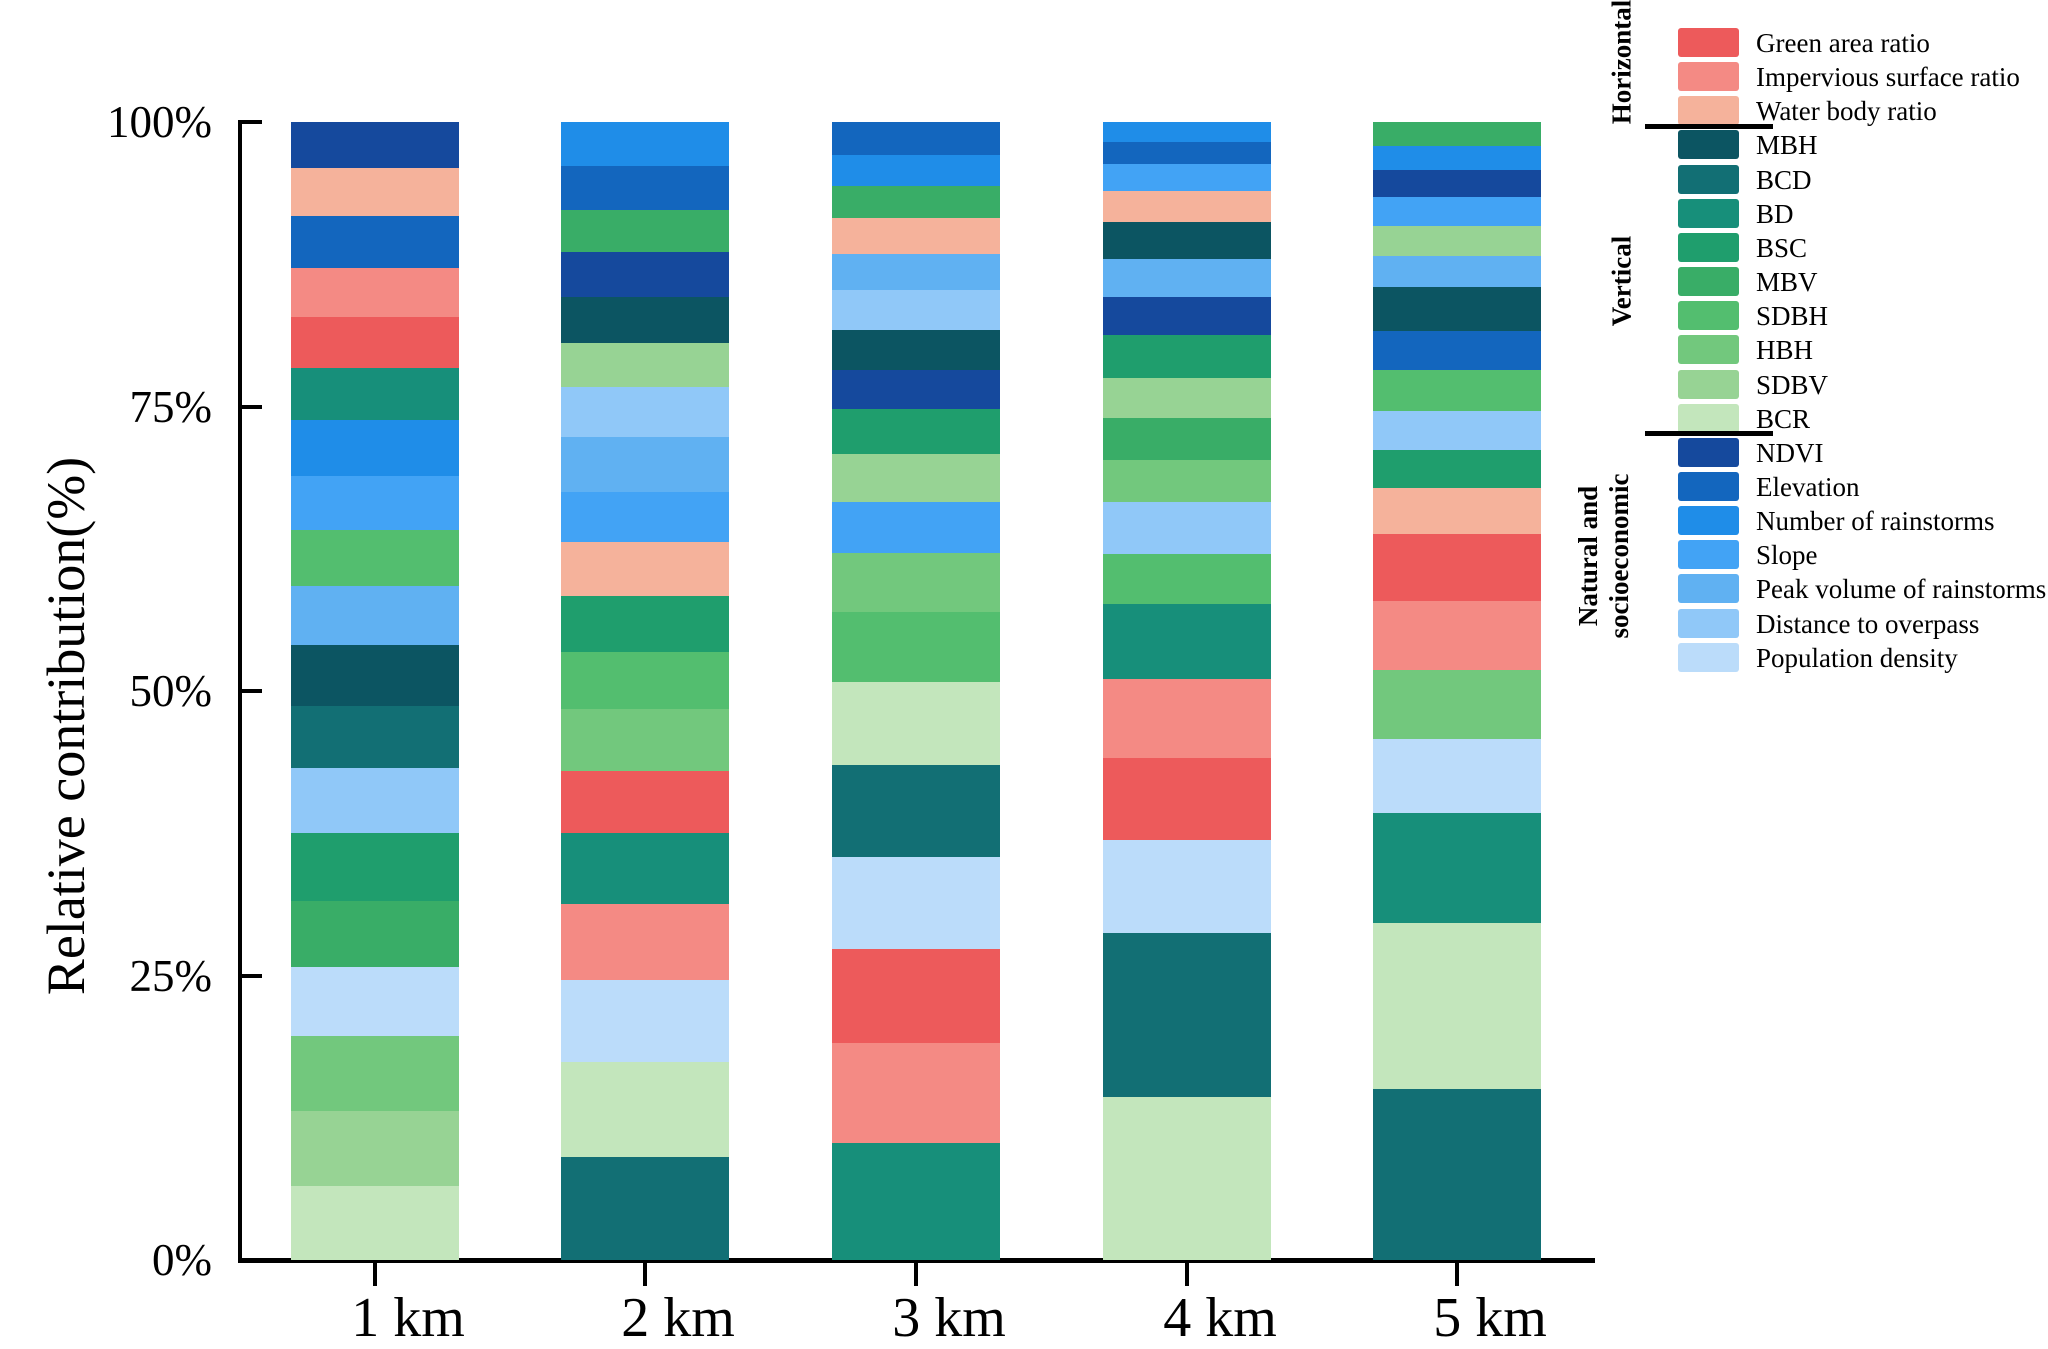 This screenshot has height=1349, width=2048. I want to click on legend-item-label: Water body ratio, so click(1846, 111).